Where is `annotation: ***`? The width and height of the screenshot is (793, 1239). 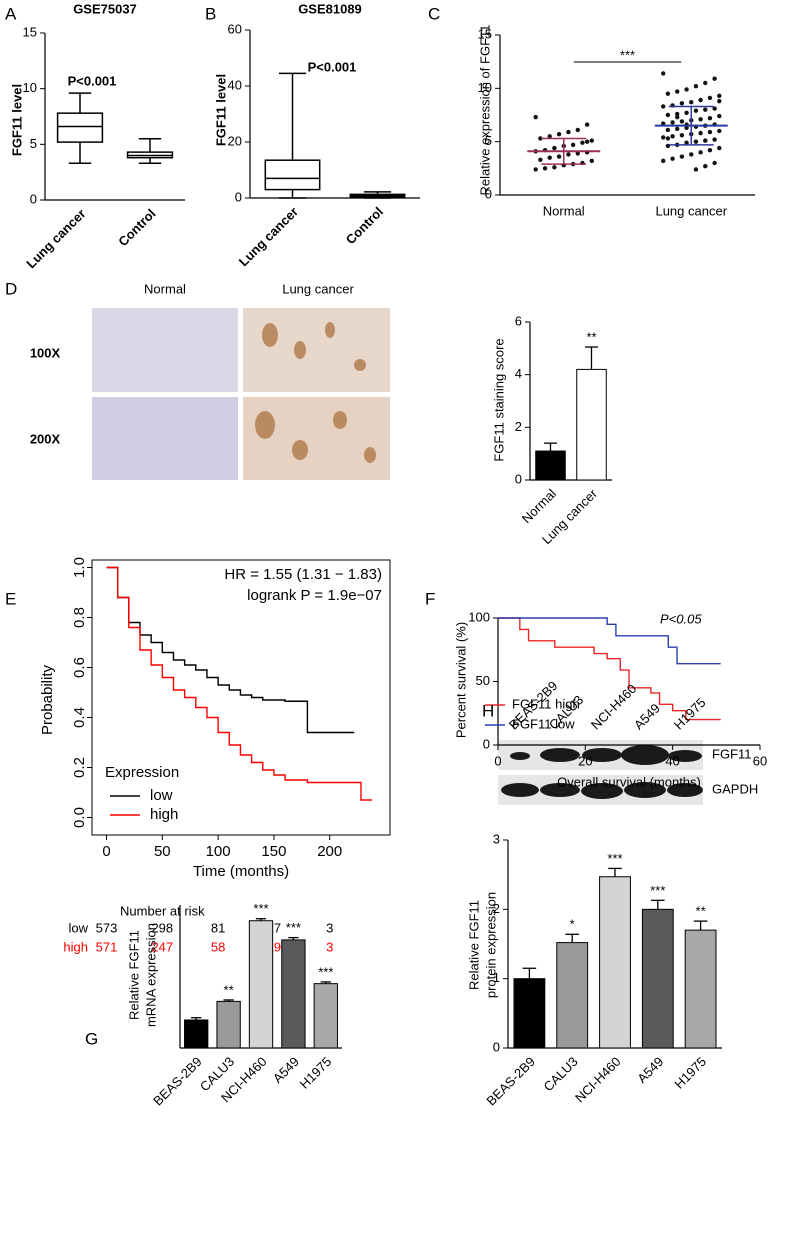 annotation: *** is located at coordinates (627, 54).